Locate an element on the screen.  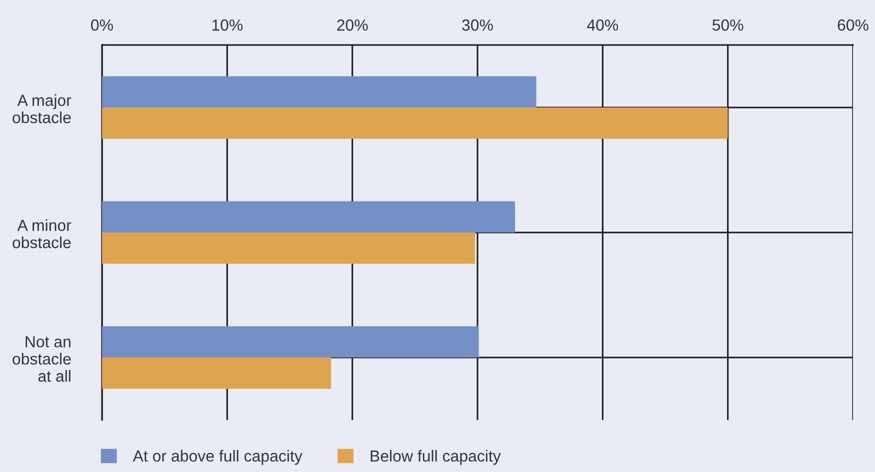
legend-label: Below full capacity is located at coordinates (435, 457).